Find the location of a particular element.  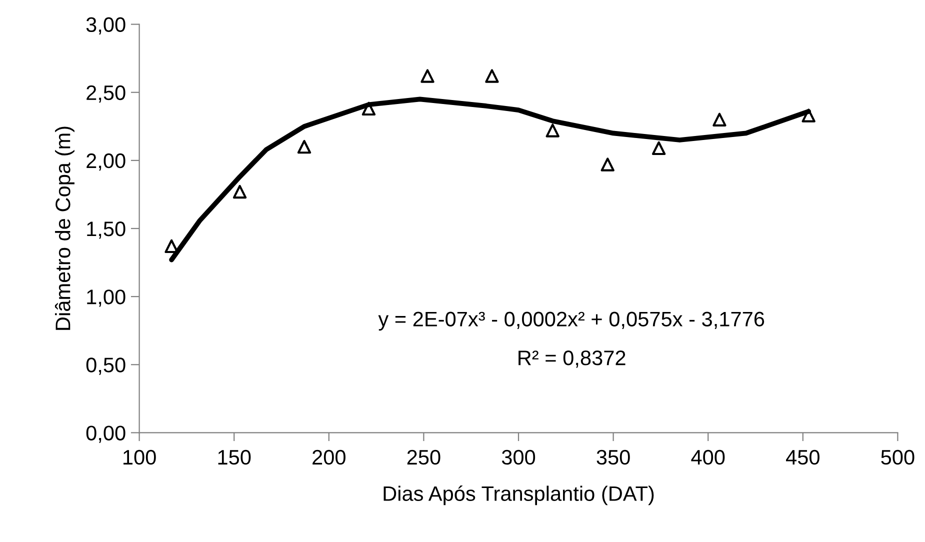

x-tick-label: 100 is located at coordinates (140, 457).